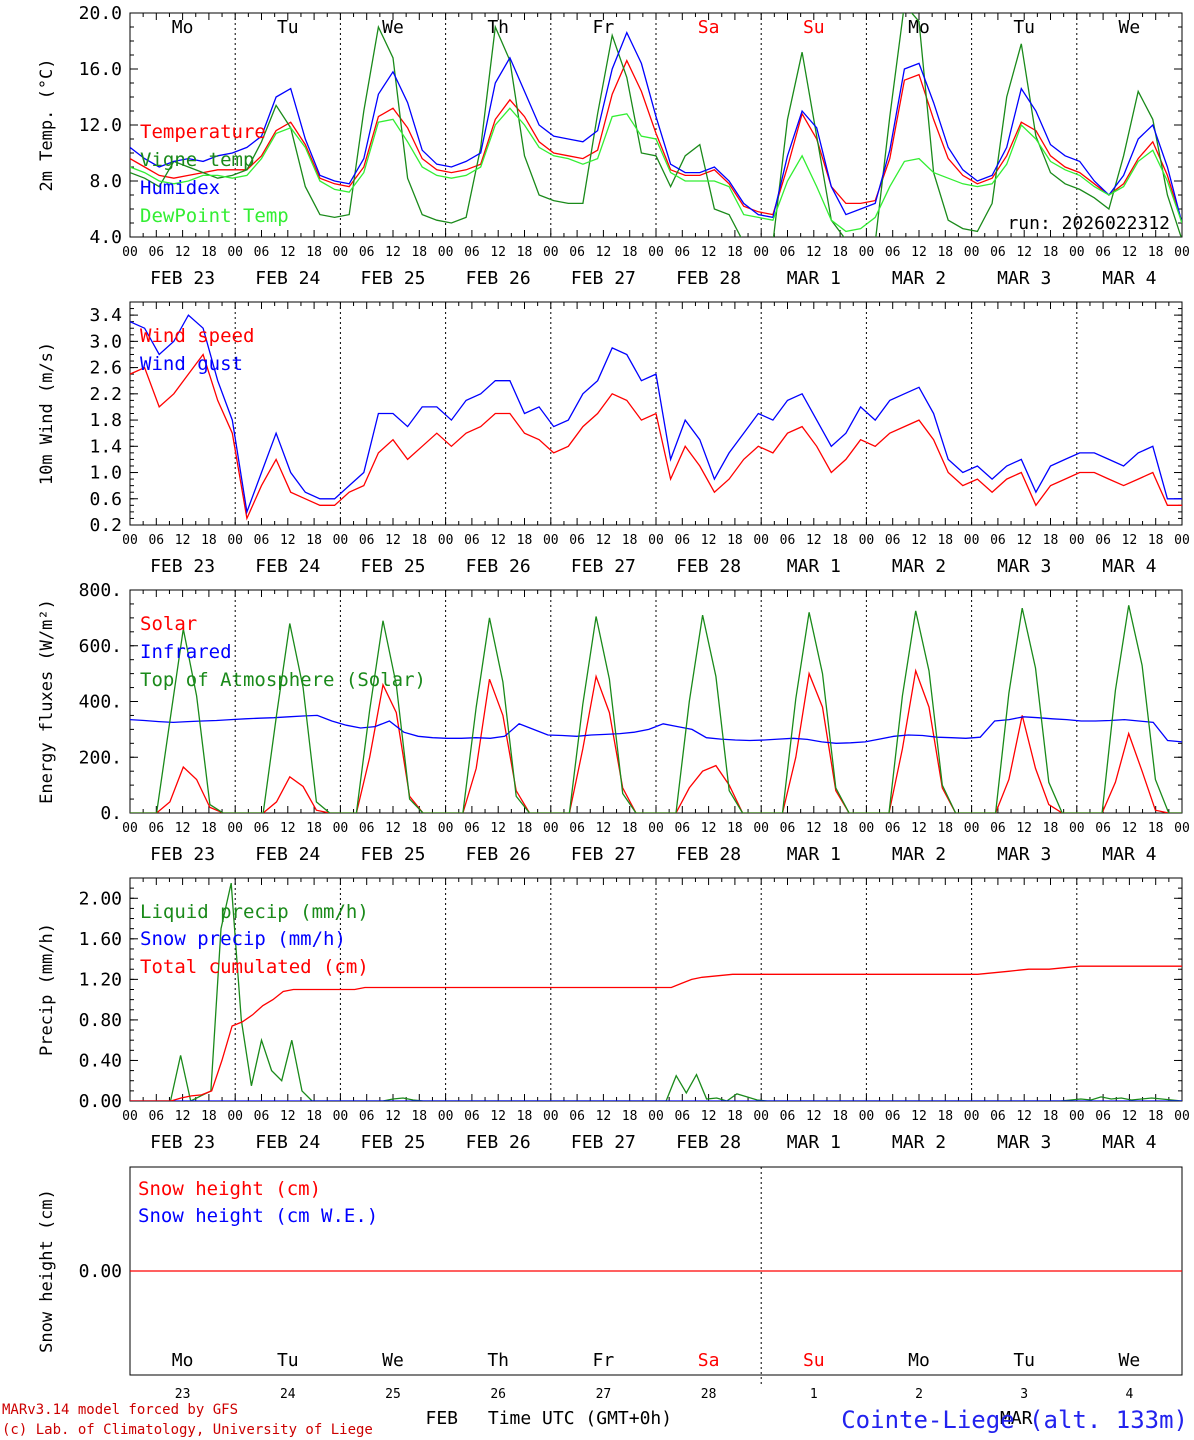 The image size is (1194, 1440). Describe the element at coordinates (288, 1394) in the screenshot. I see `day-number-label: 24` at that location.